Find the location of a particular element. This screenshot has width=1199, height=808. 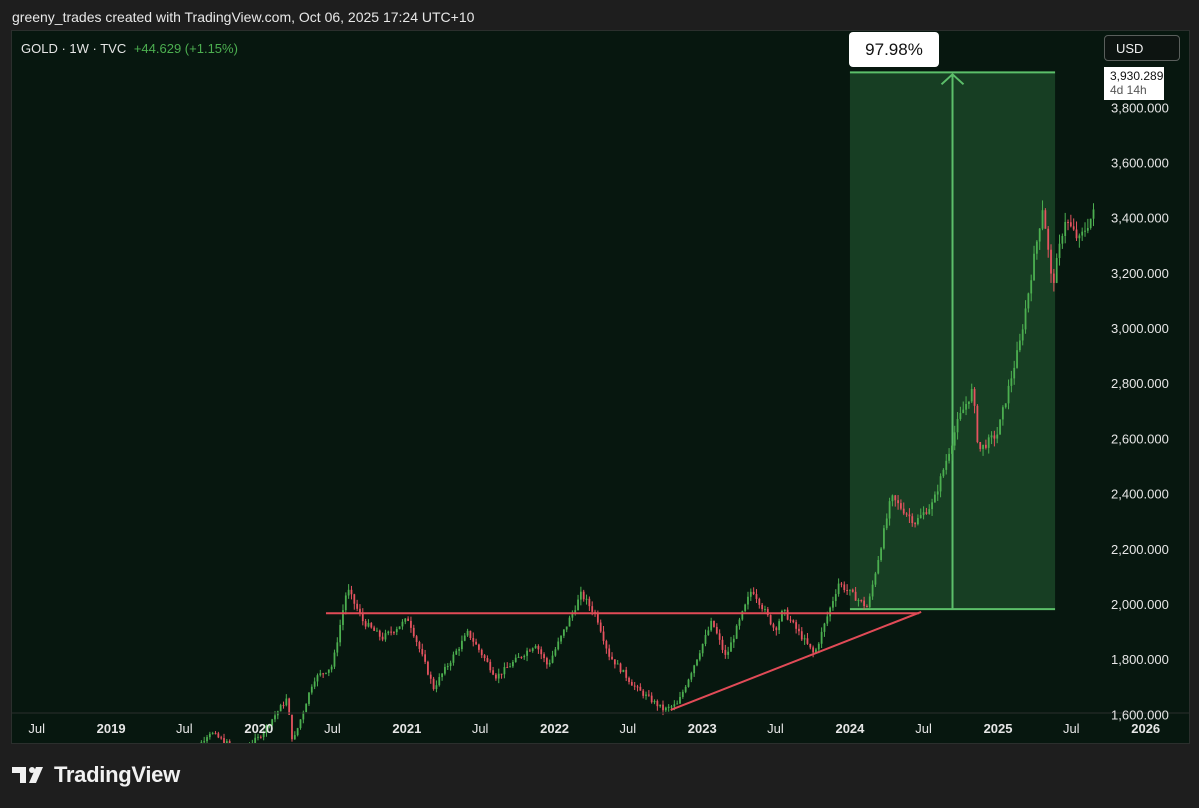

last-price-value: 3,930.289 is located at coordinates (1137, 76).